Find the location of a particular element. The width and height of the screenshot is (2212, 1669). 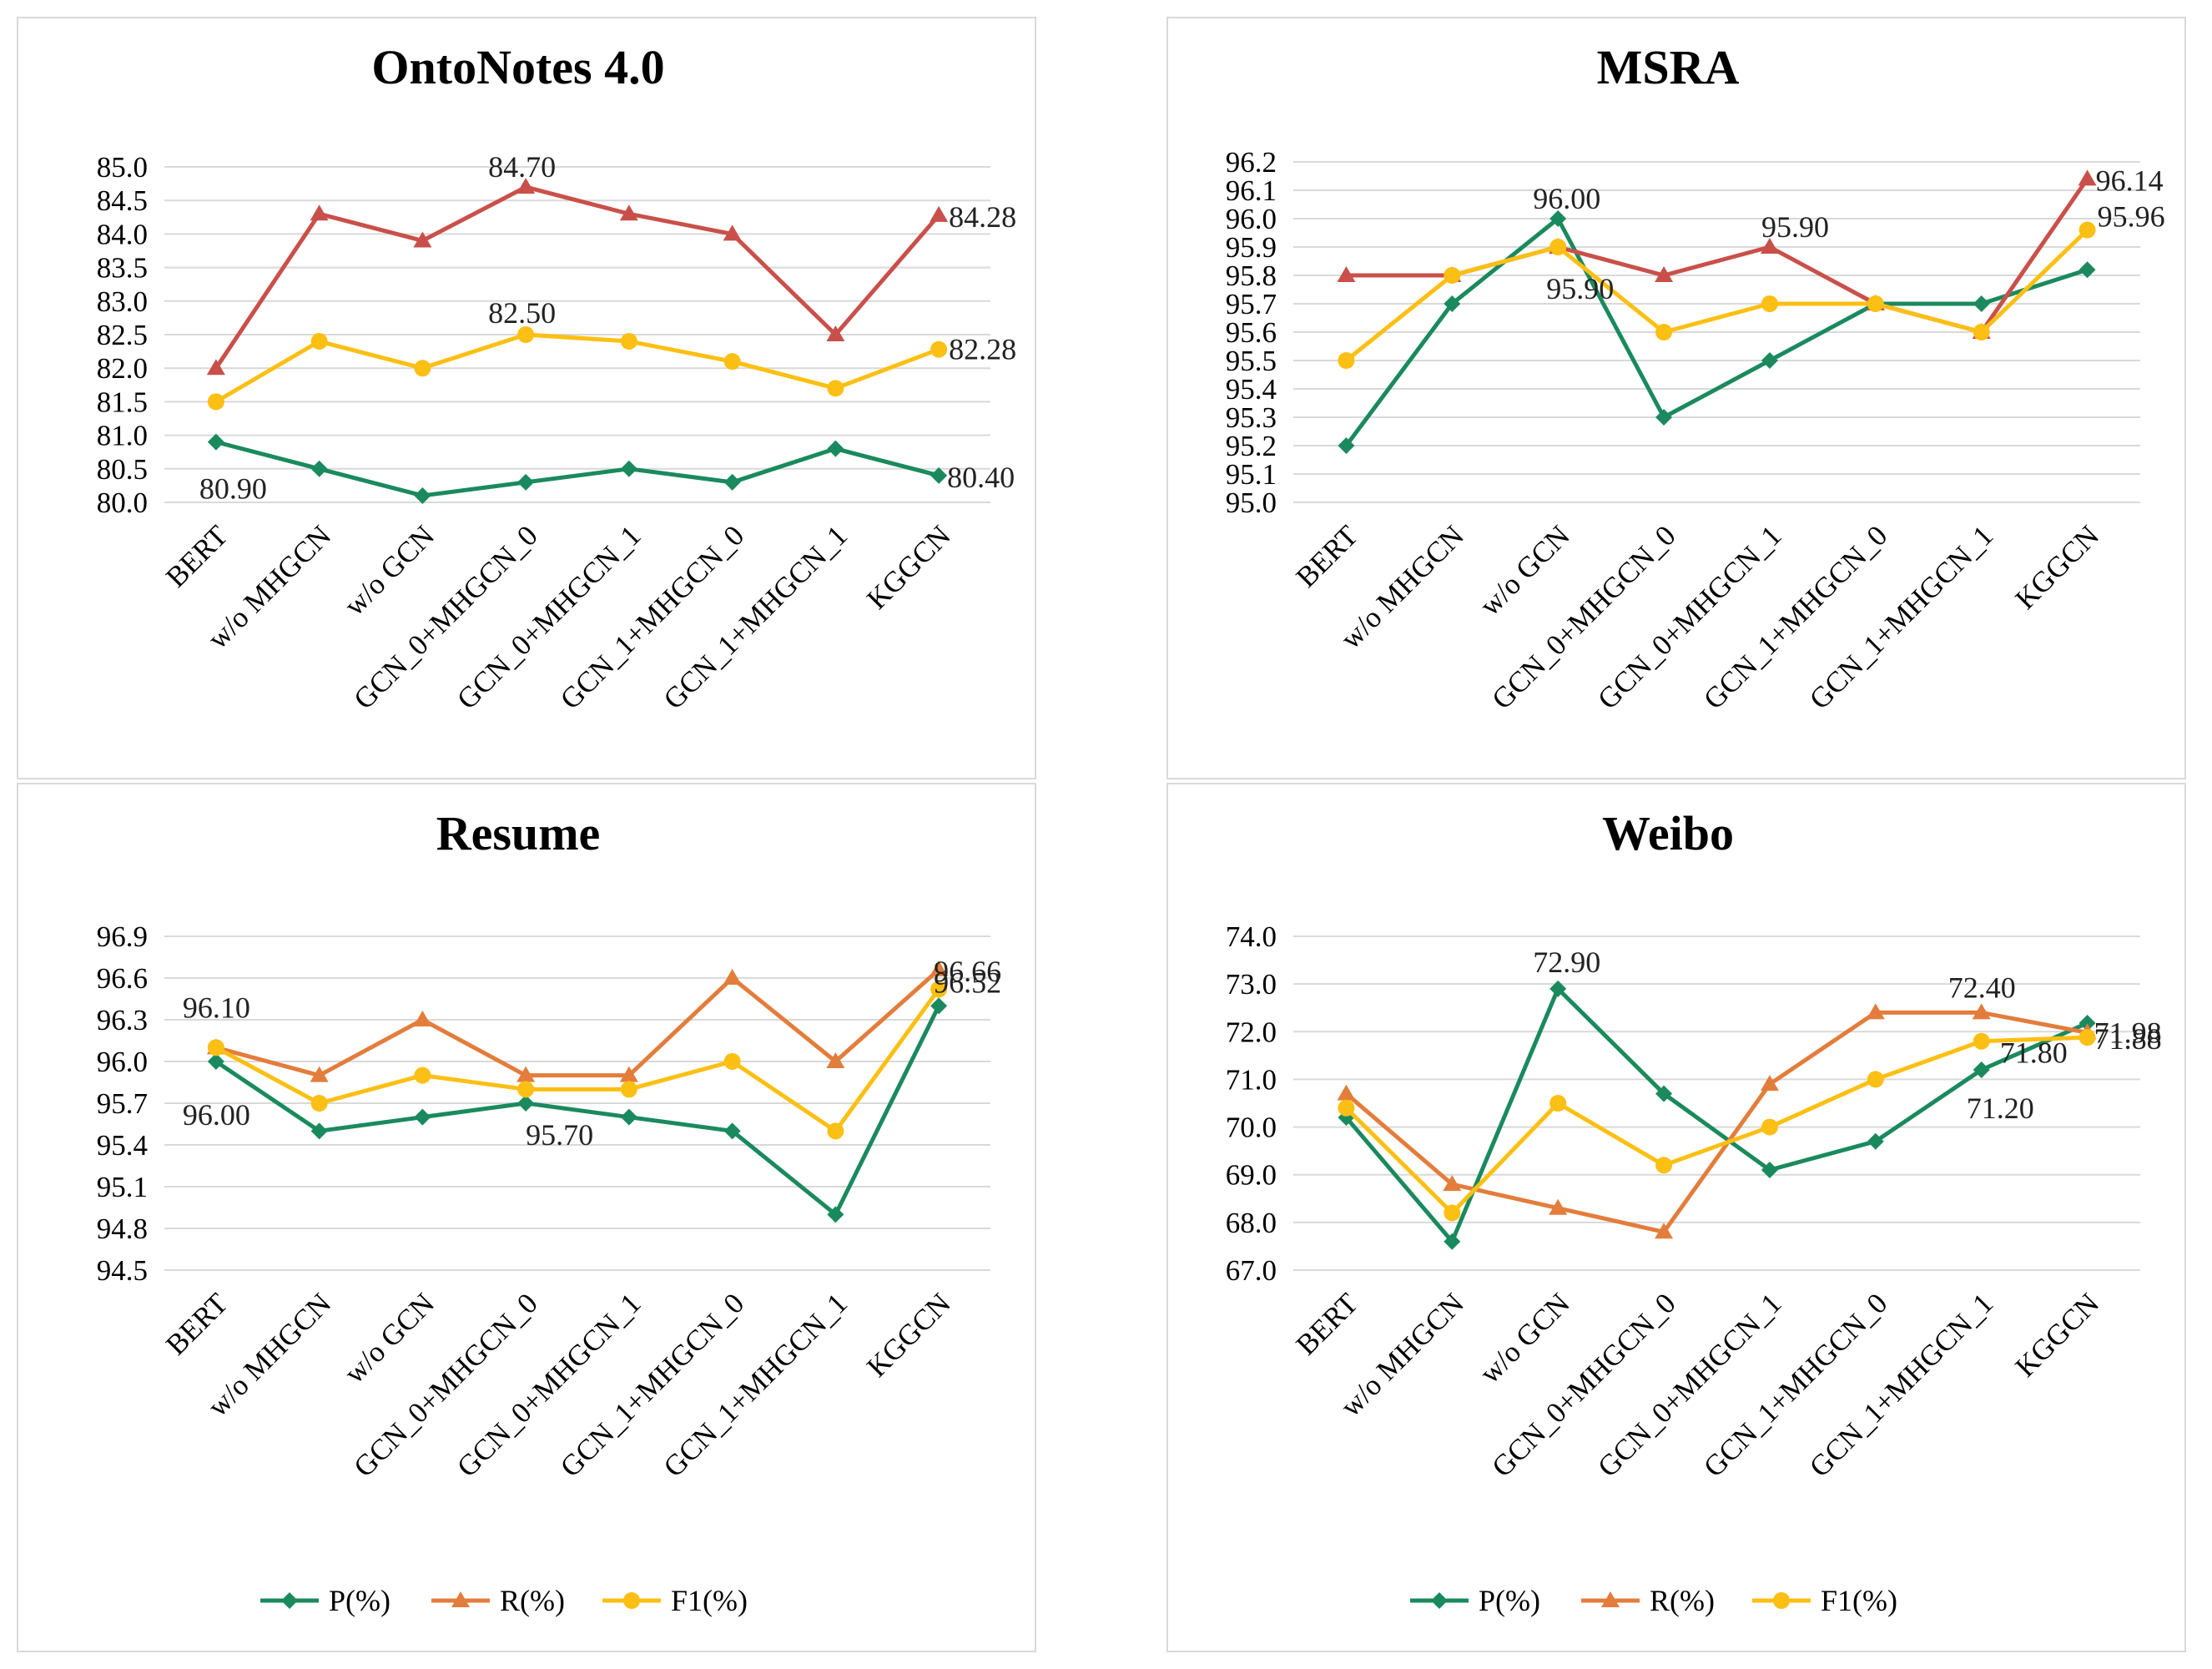

series-F1(%) is located at coordinates (577, 368).